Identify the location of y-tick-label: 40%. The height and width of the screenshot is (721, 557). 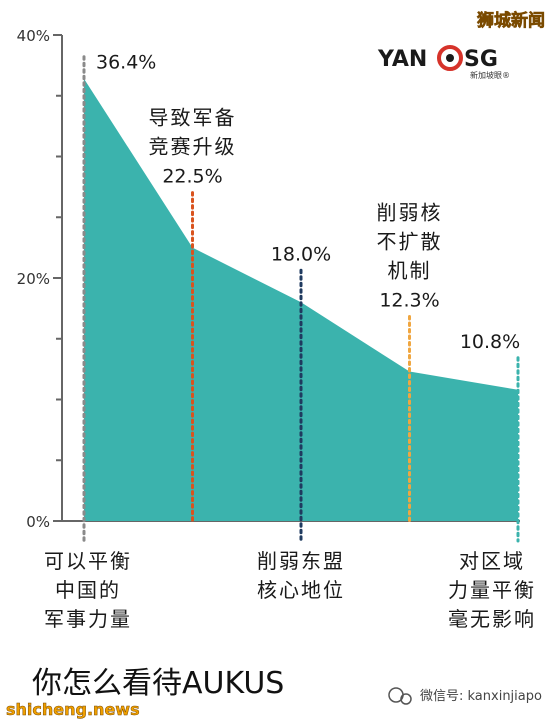
(33, 36).